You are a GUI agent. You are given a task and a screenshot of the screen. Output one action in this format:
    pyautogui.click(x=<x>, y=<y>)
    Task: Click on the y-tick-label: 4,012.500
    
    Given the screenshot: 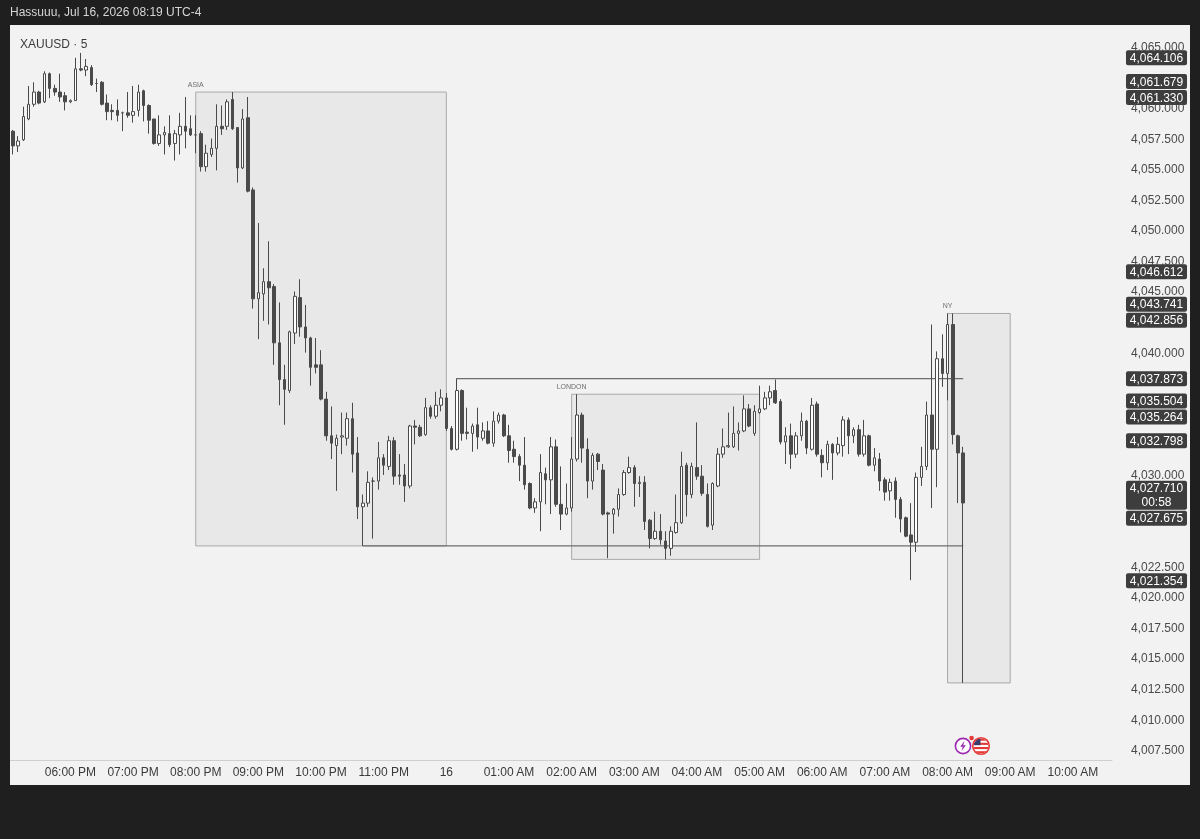 What is the action you would take?
    pyautogui.click(x=1158, y=689)
    